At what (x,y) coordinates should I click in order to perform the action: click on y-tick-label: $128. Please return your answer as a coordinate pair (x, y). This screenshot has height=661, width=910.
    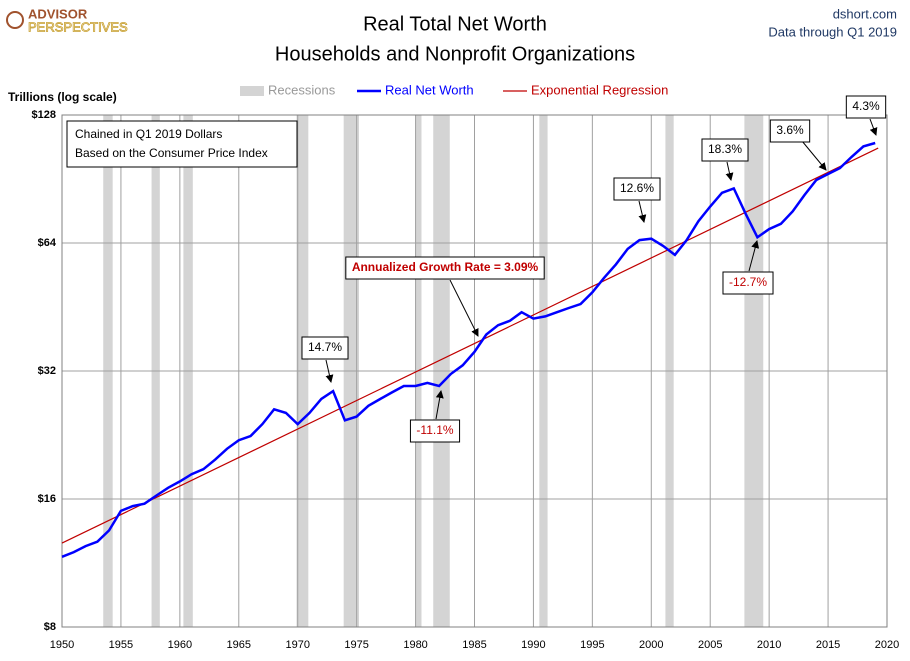
    Looking at the image, I should click on (44, 115).